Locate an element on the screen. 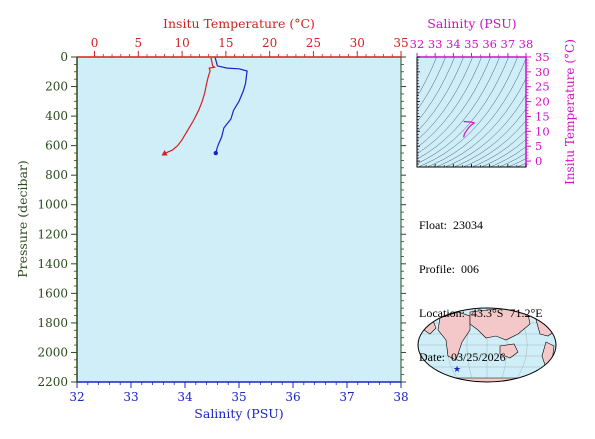  pressure-tick-label: 0 is located at coordinates (64, 57).